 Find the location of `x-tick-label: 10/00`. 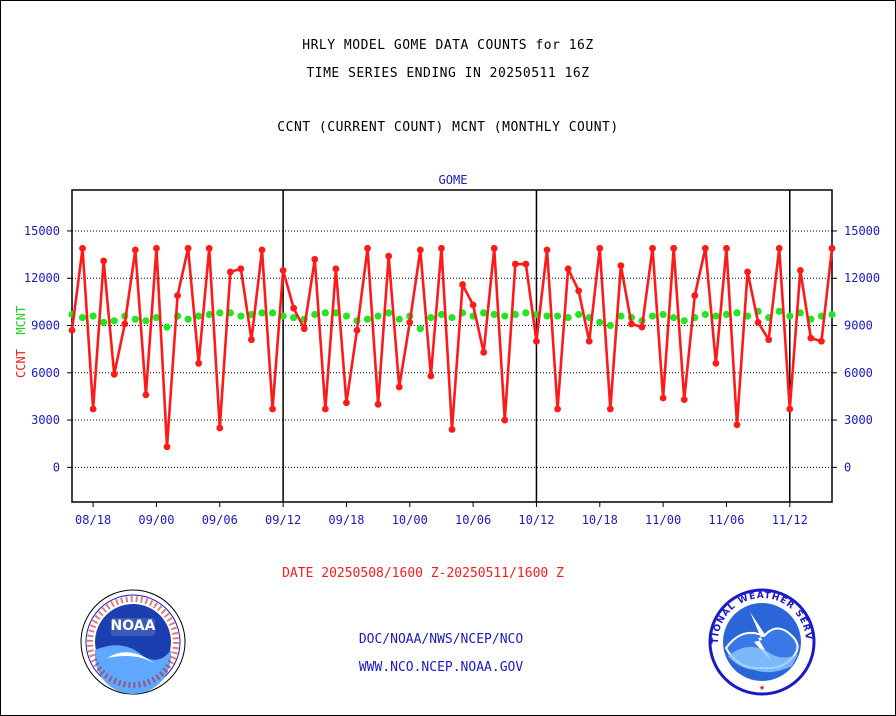

x-tick-label: 10/00 is located at coordinates (410, 520).